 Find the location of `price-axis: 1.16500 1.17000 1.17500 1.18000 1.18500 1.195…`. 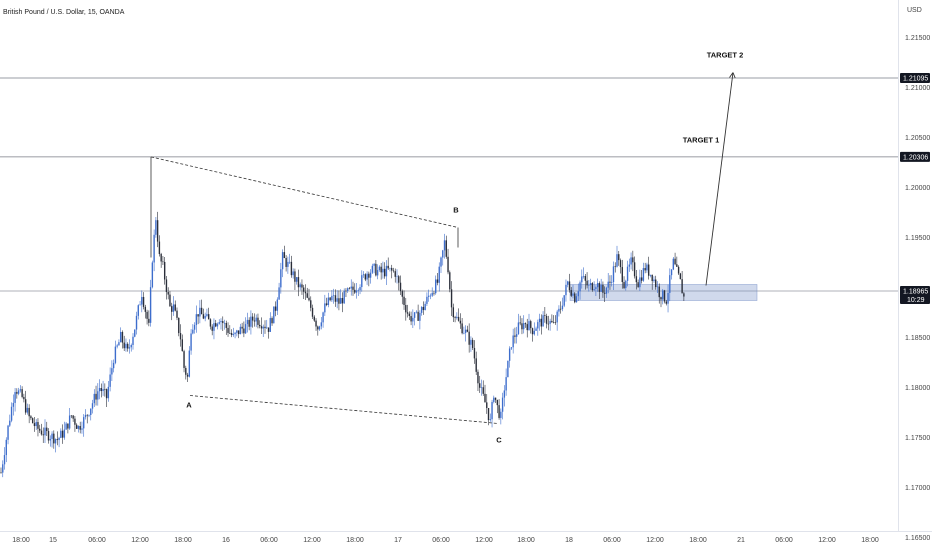

price-axis: 1.16500 1.17000 1.17500 1.18000 1.18500 1.195… is located at coordinates (917, 288).